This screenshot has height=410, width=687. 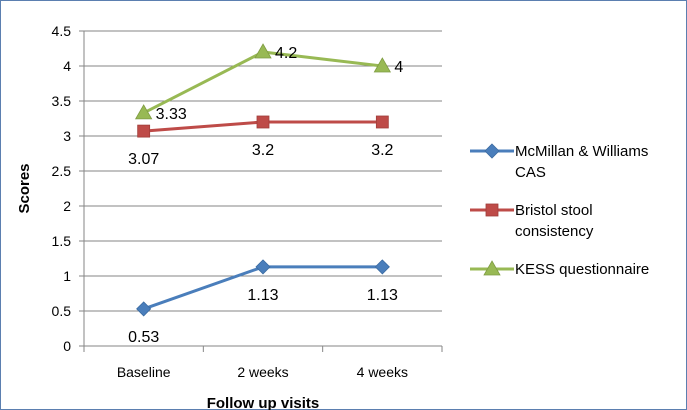 What do you see at coordinates (398, 67) in the screenshot?
I see `data-label: 4` at bounding box center [398, 67].